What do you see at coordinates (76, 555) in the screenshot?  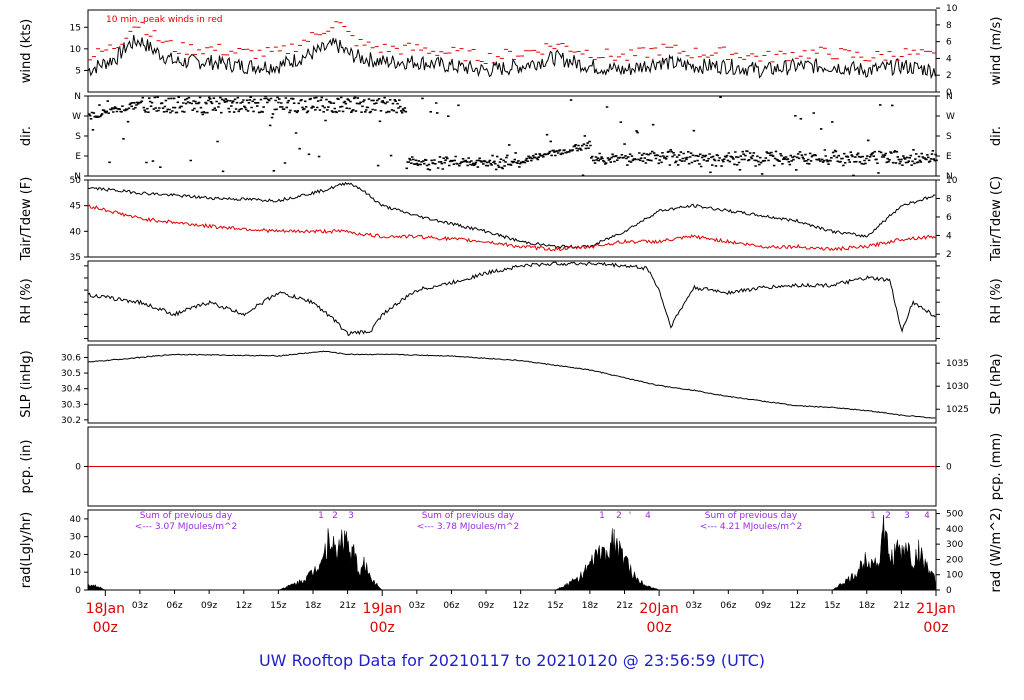 I see `rad-ltick-label: 20` at bounding box center [76, 555].